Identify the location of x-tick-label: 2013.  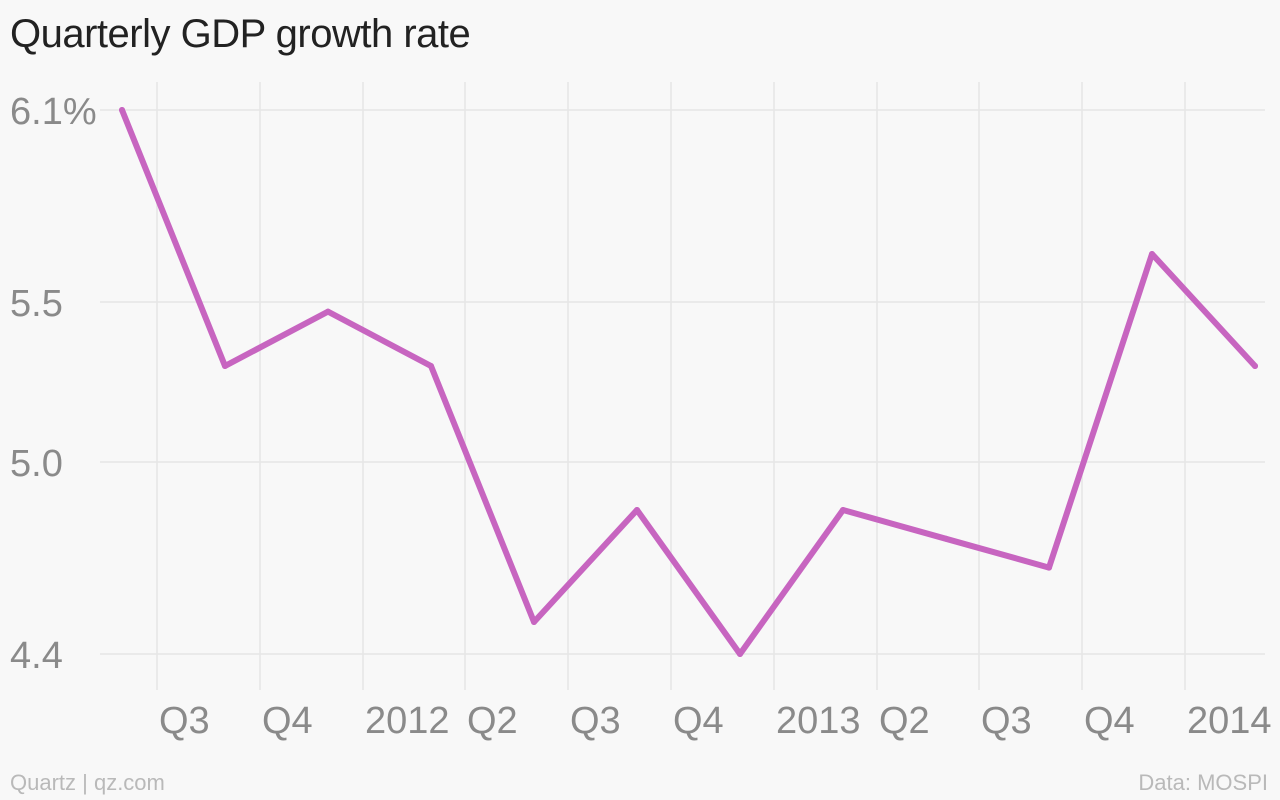
(818, 721).